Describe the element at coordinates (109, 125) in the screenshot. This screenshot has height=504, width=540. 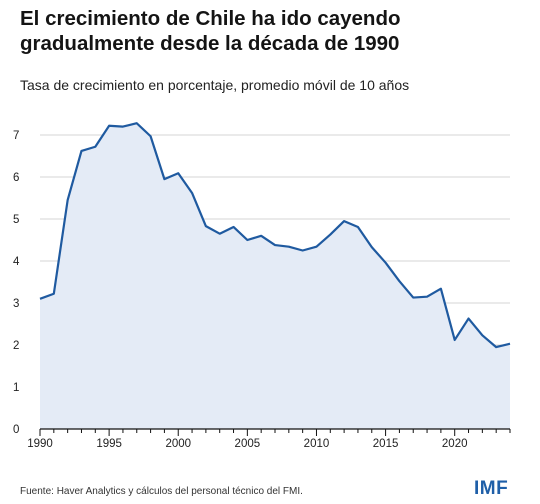
I see `data-point-1995` at that location.